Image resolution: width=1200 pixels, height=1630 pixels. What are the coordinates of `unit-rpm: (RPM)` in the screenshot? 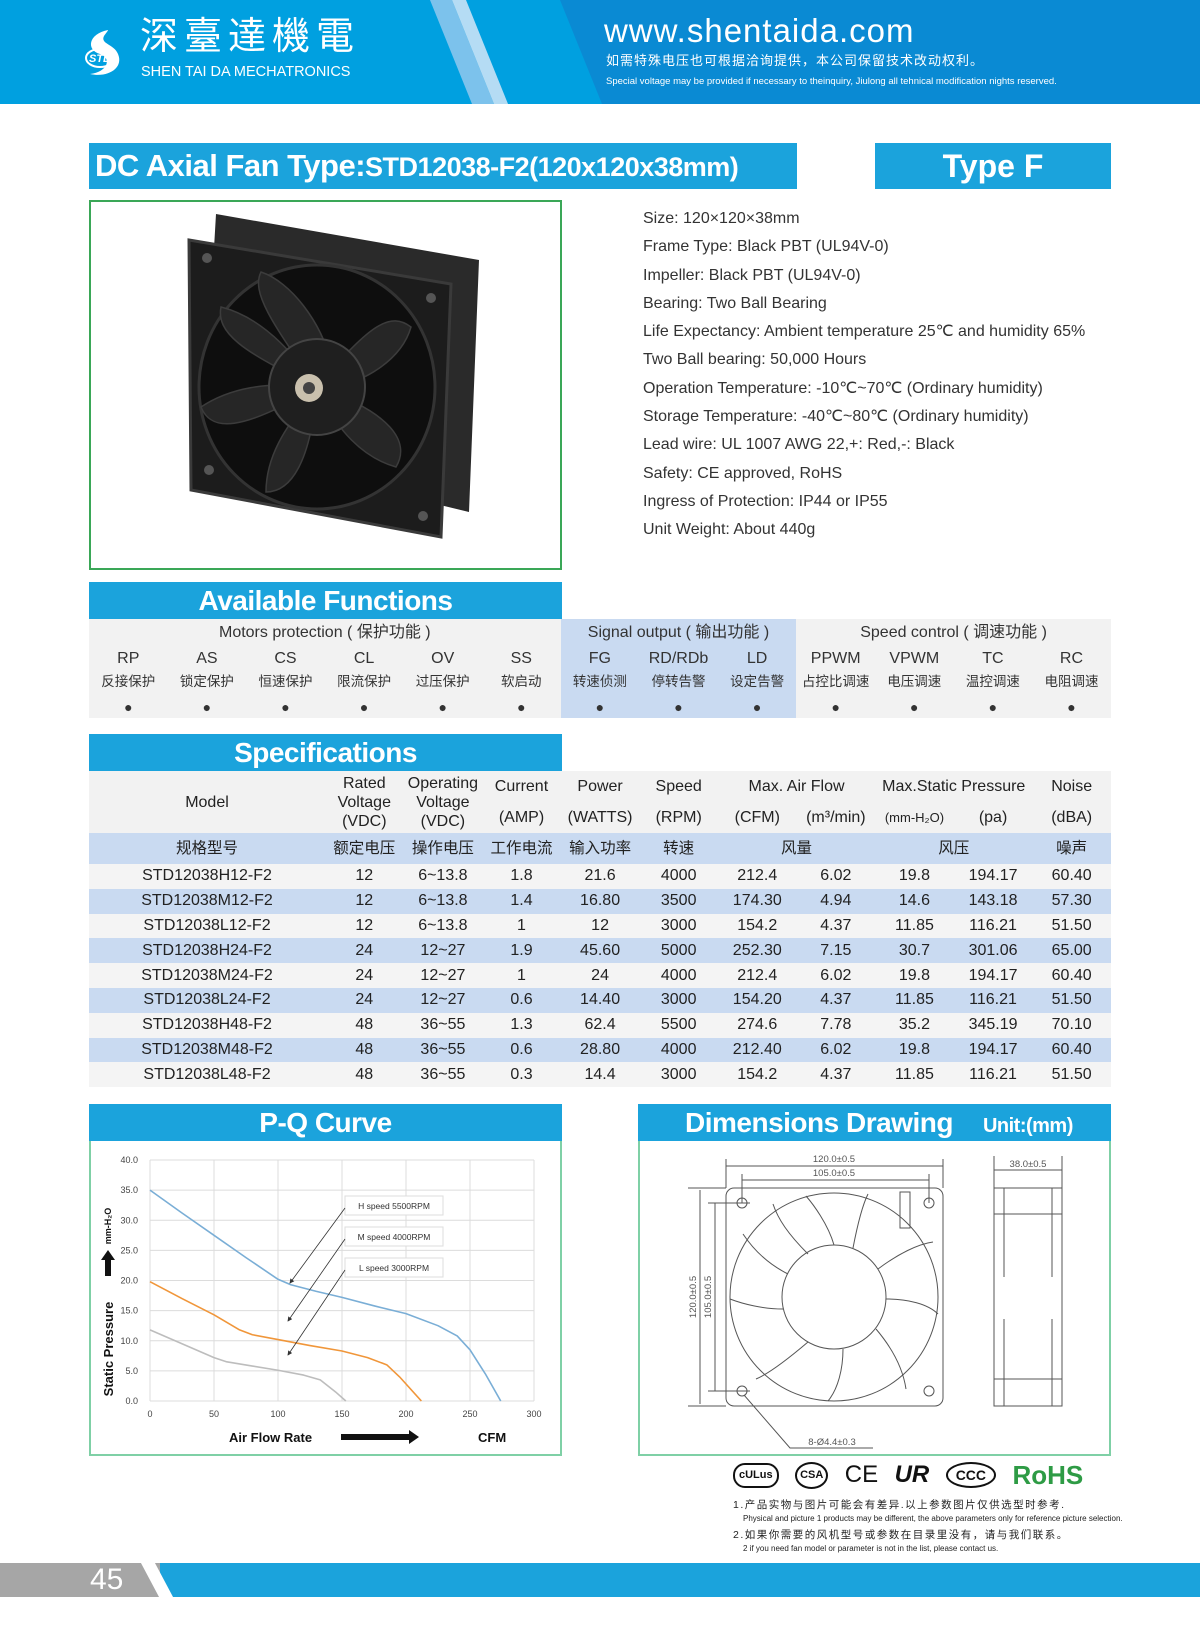 It's located at (678, 817).